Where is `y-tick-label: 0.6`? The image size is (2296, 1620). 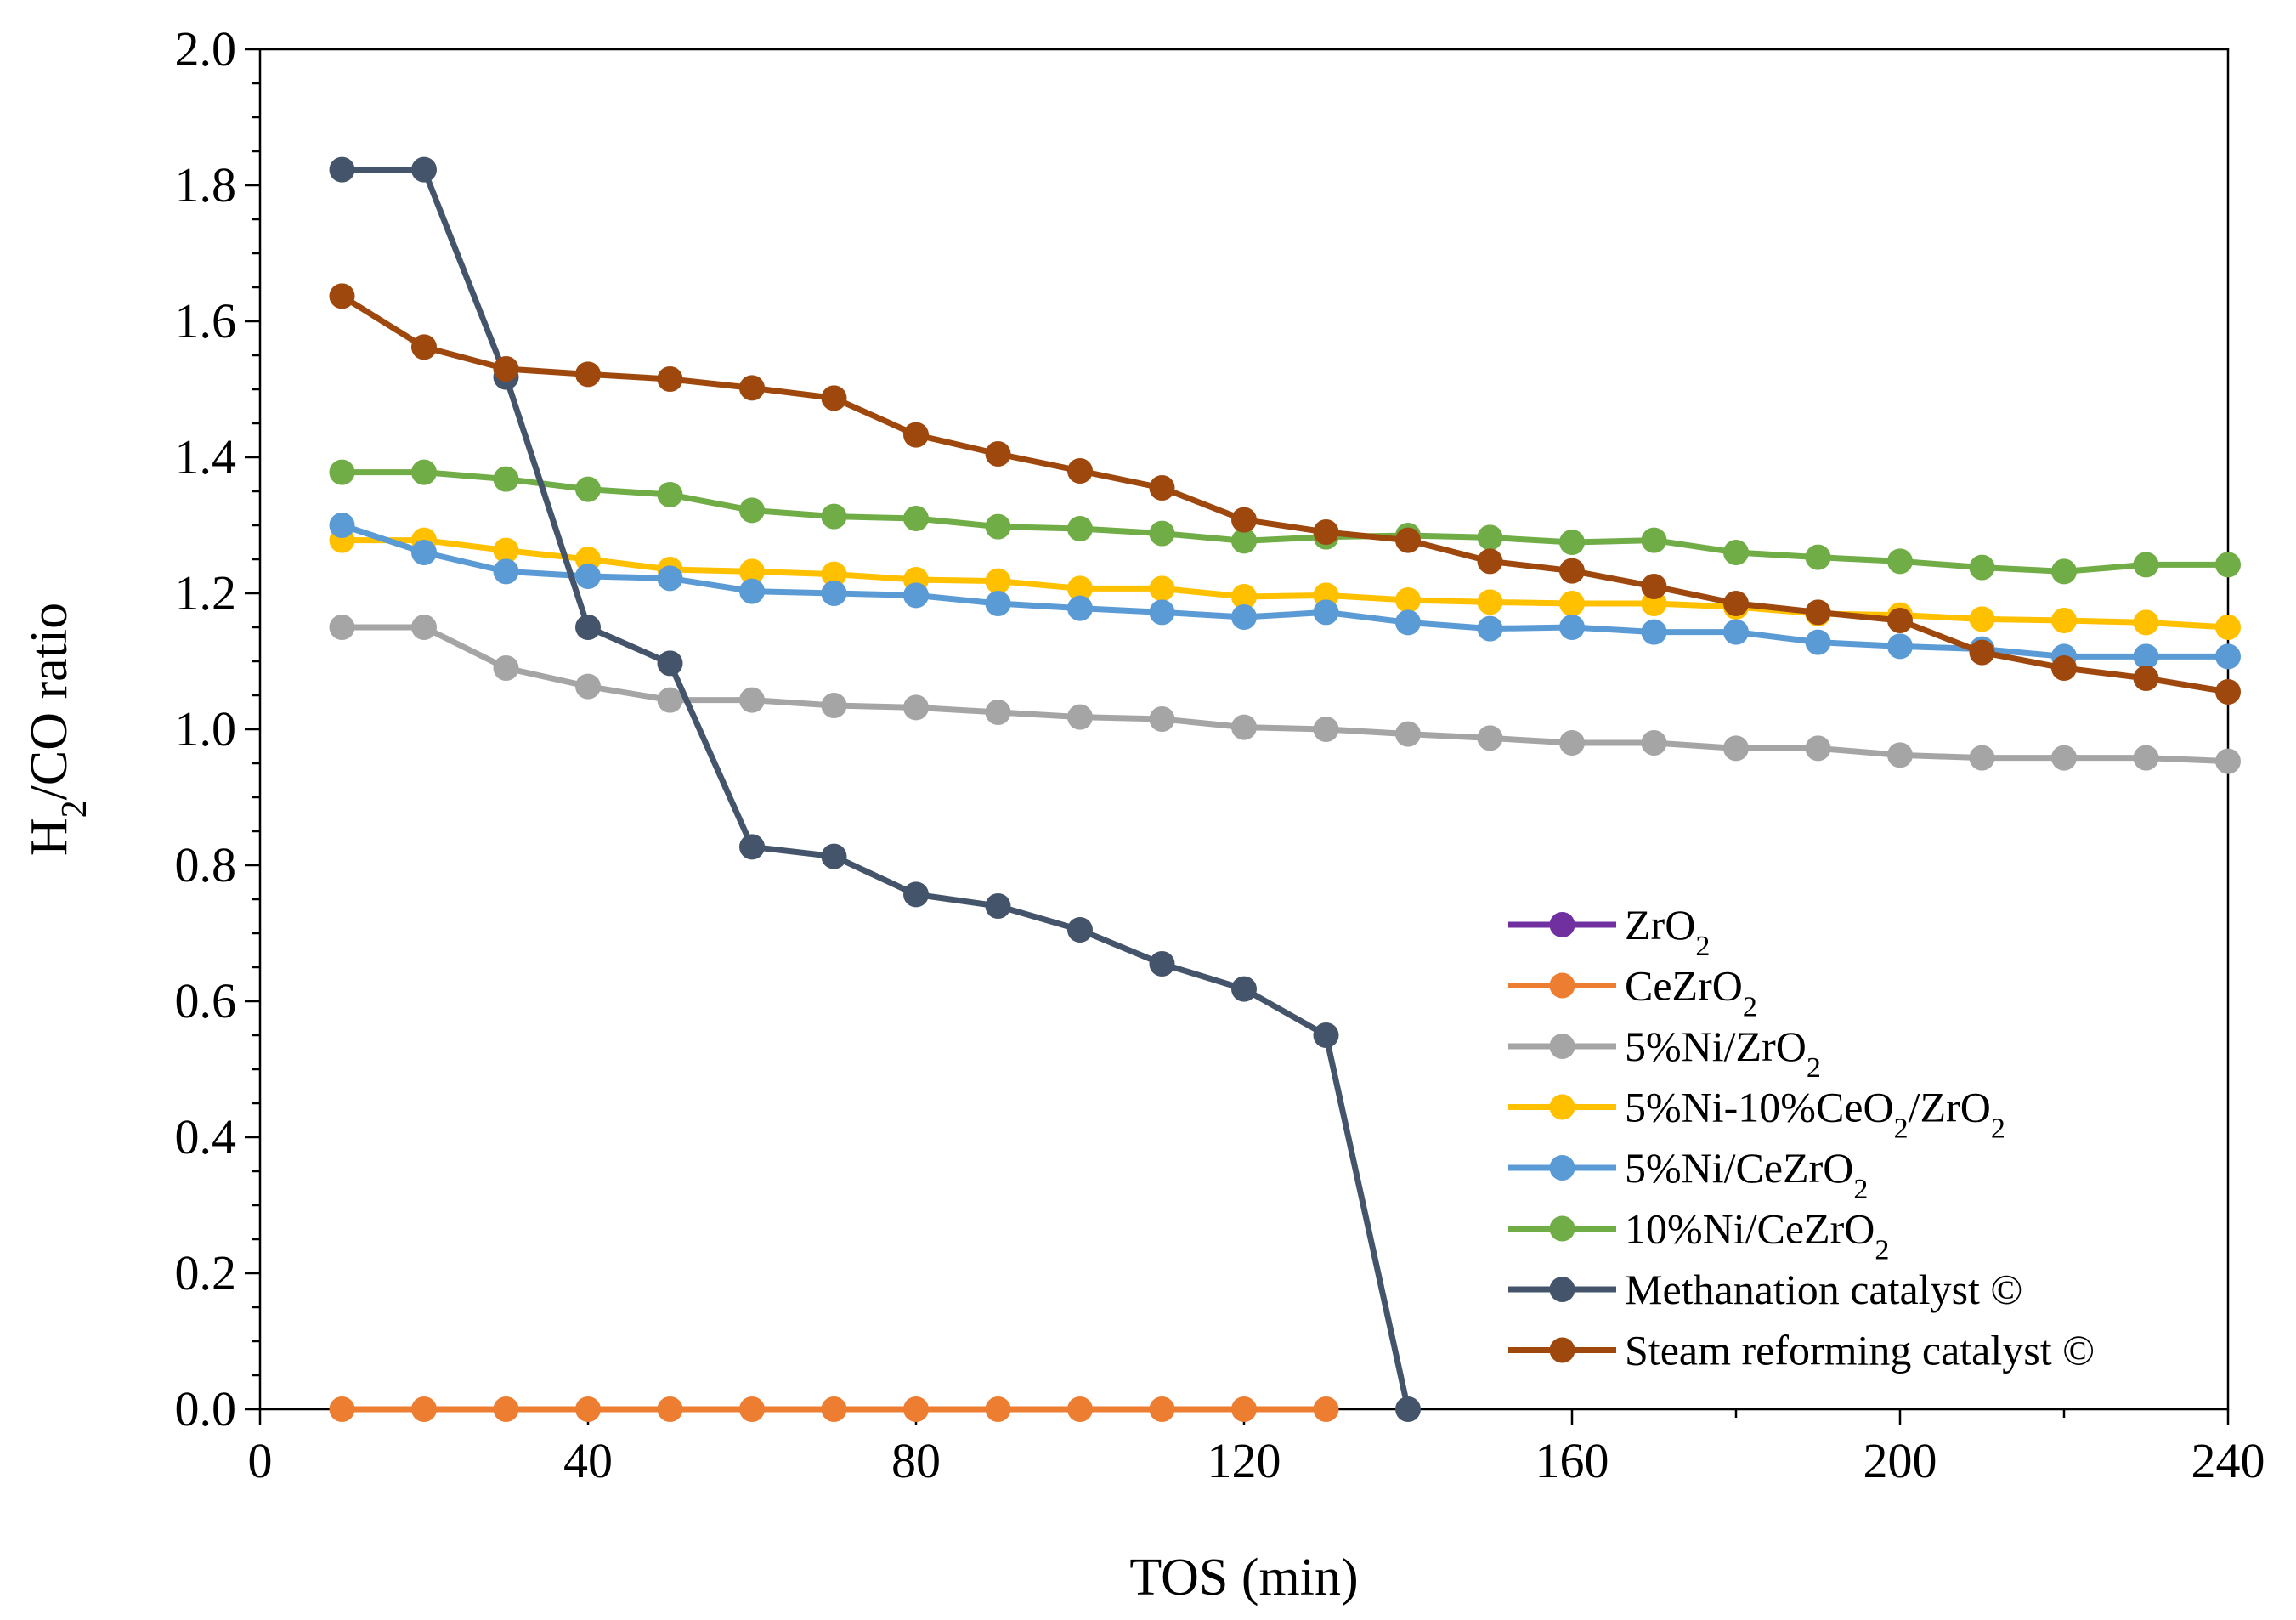 y-tick-label: 0.6 is located at coordinates (206, 1000).